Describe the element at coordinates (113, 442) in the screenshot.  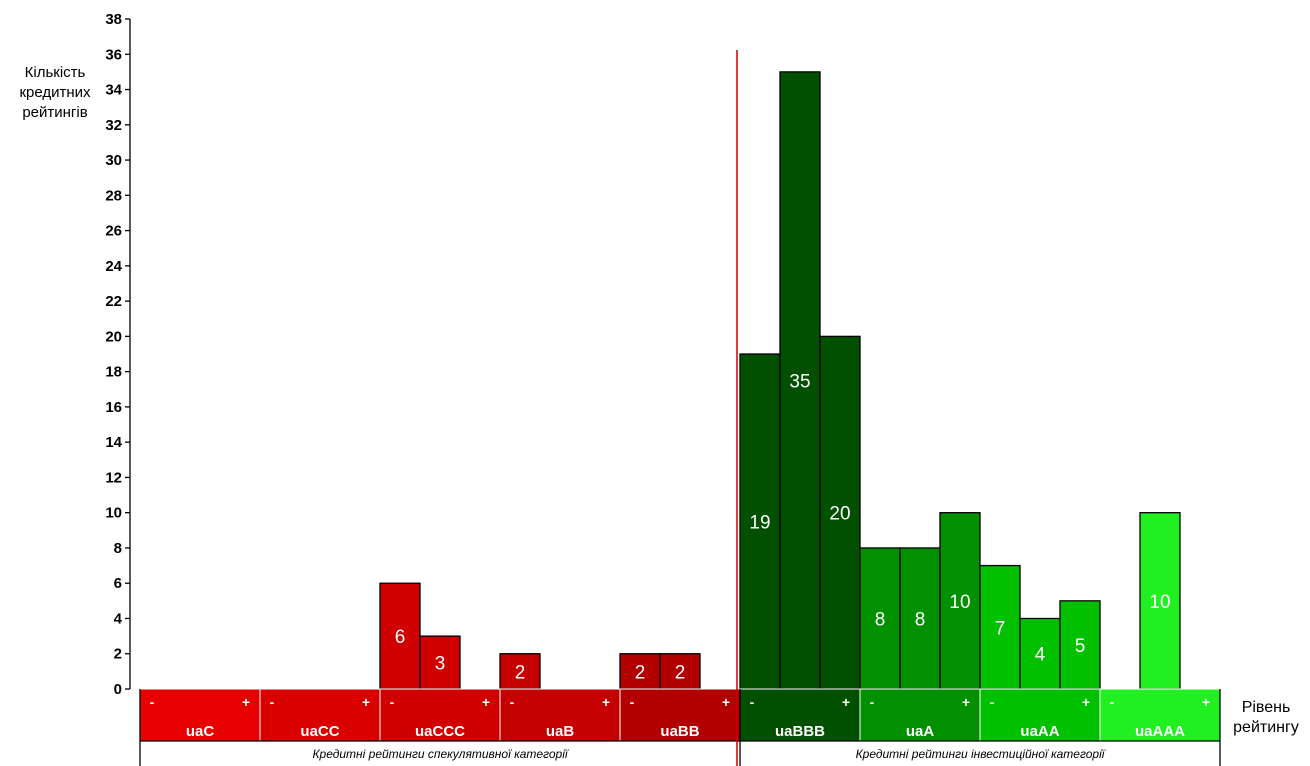
I see `y-tick-label: 14` at that location.